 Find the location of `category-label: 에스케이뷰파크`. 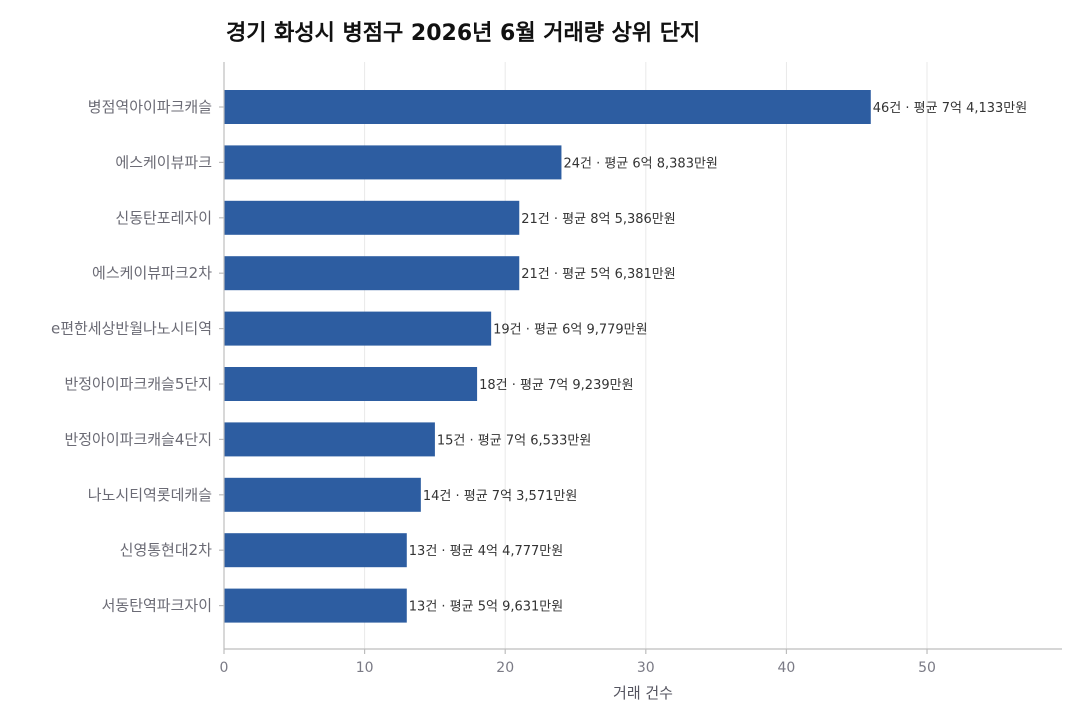

category-label: 에스케이뷰파크 is located at coordinates (163, 162).